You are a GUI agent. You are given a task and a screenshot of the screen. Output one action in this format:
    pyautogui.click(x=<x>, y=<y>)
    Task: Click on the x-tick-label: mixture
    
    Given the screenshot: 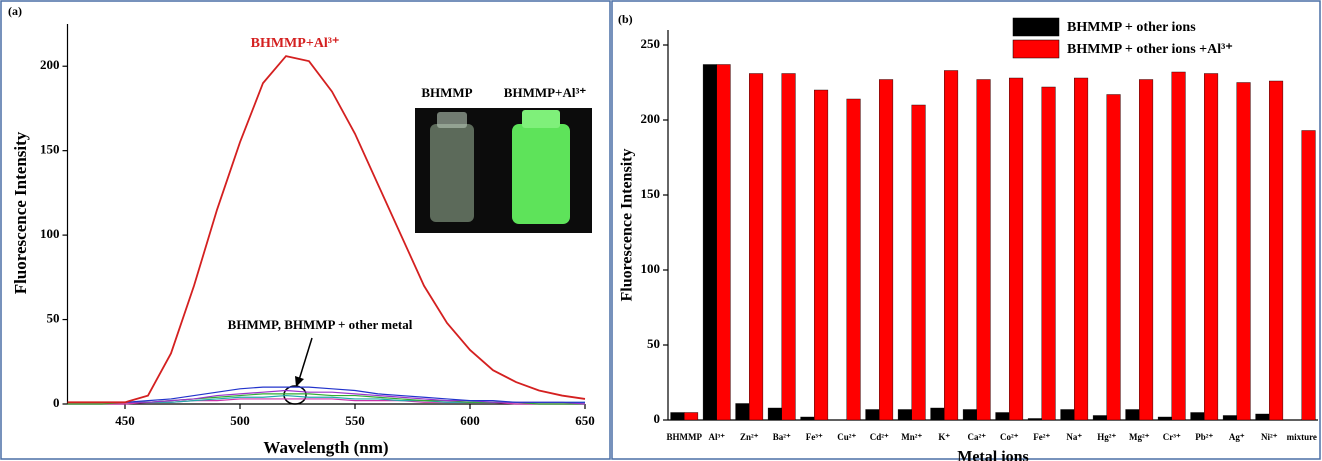 What is the action you would take?
    pyautogui.click(x=1302, y=437)
    